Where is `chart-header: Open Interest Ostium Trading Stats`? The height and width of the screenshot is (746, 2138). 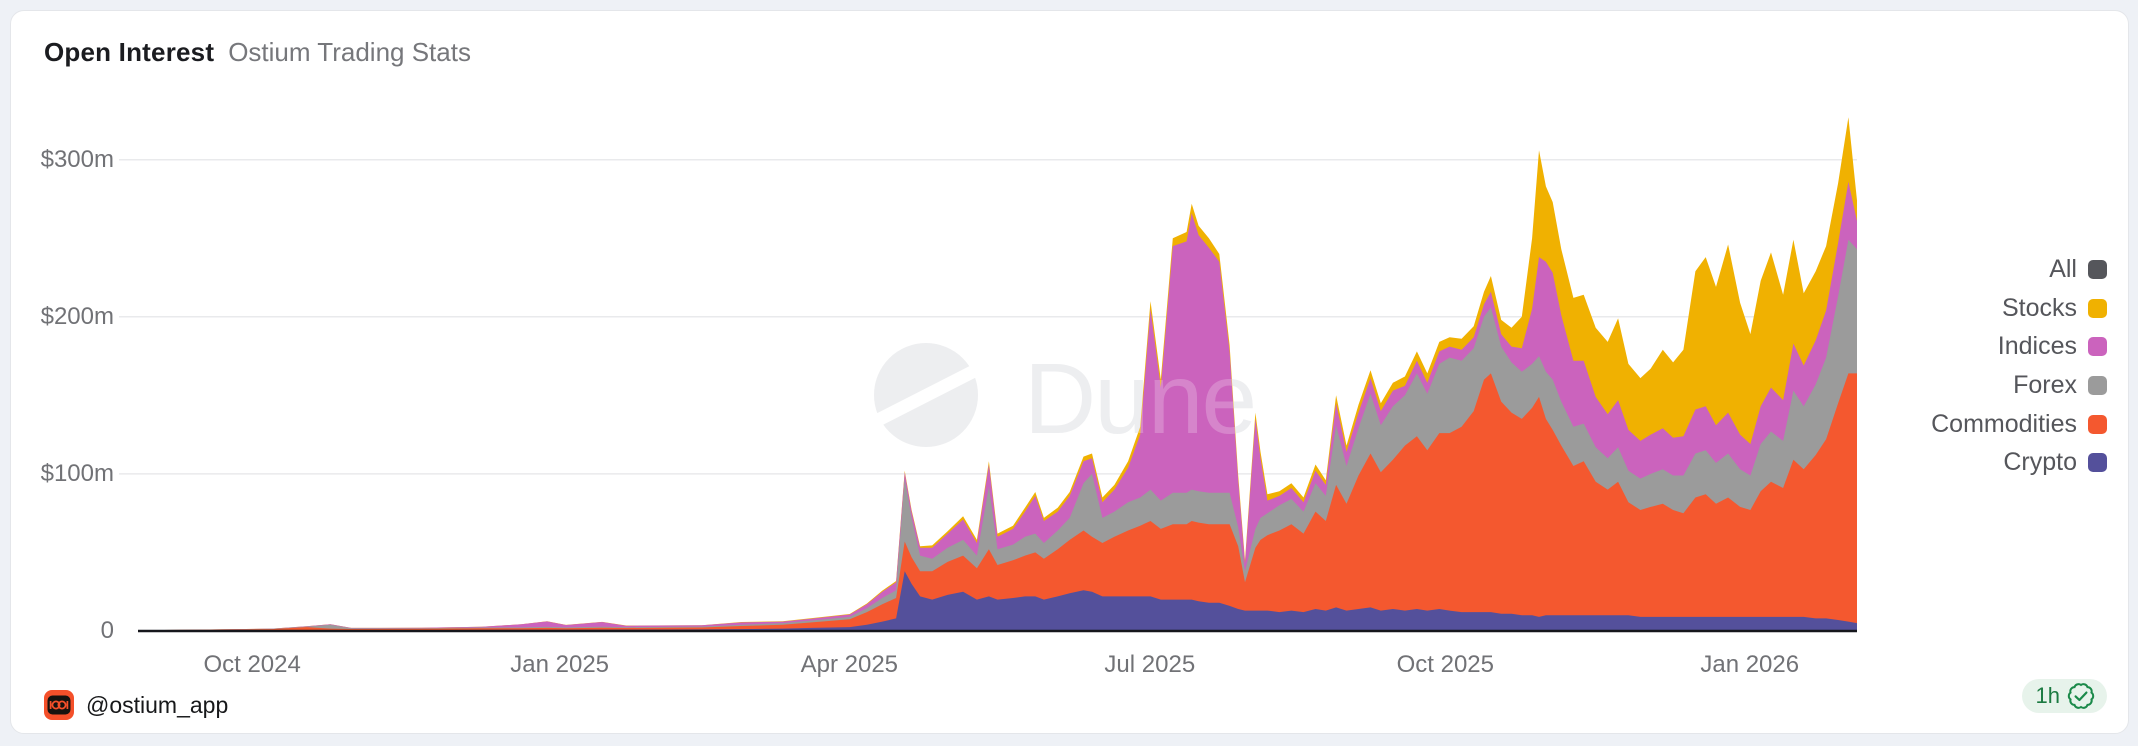
chart-header: Open Interest Ostium Trading Stats is located at coordinates (257, 52).